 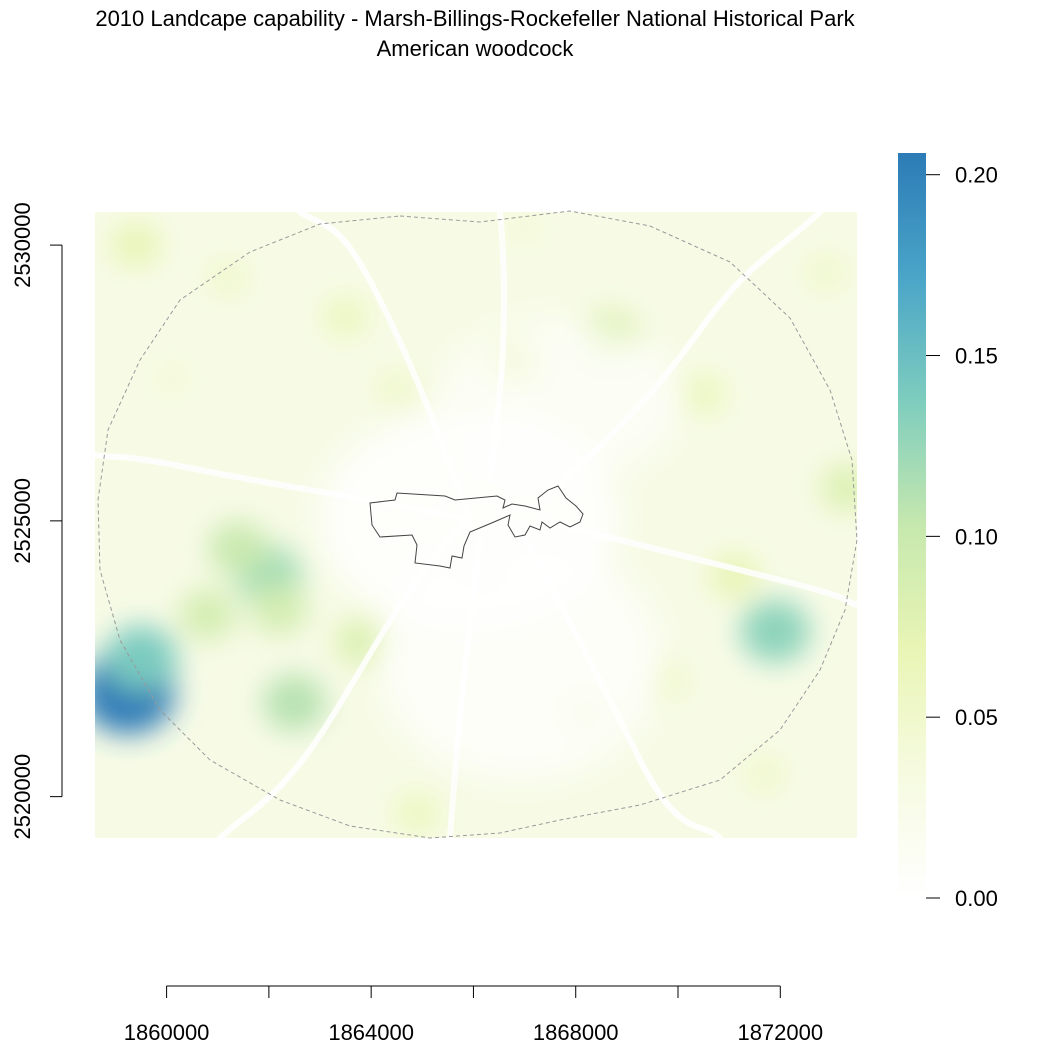 I want to click on legend-tick-label: 0.05, so click(x=976, y=717).